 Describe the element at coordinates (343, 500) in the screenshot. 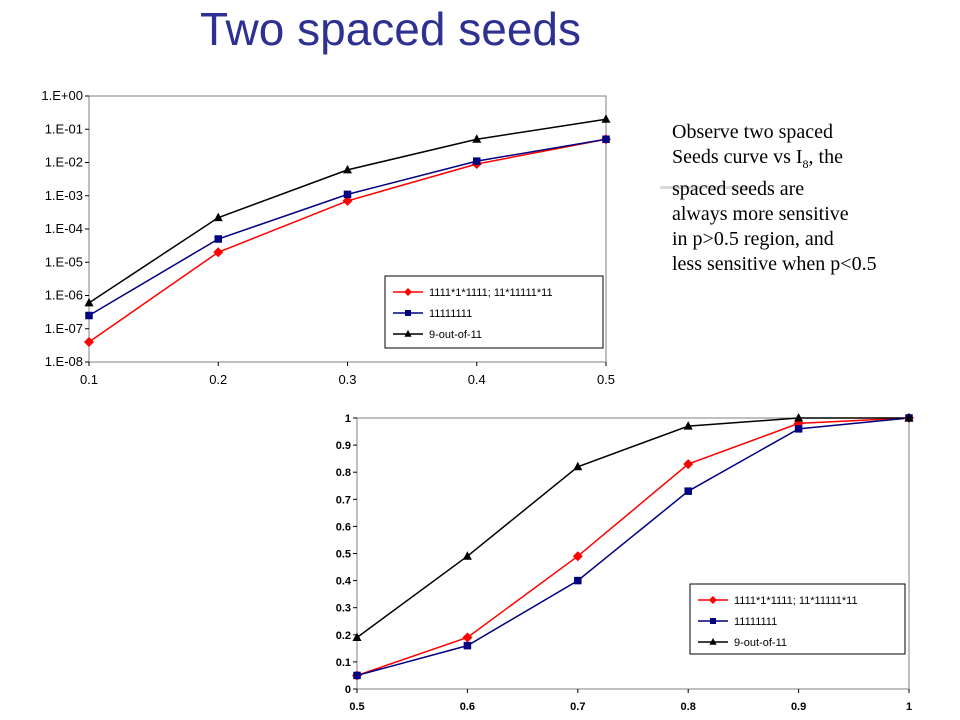

I see `y-tick-label: 0.7` at that location.